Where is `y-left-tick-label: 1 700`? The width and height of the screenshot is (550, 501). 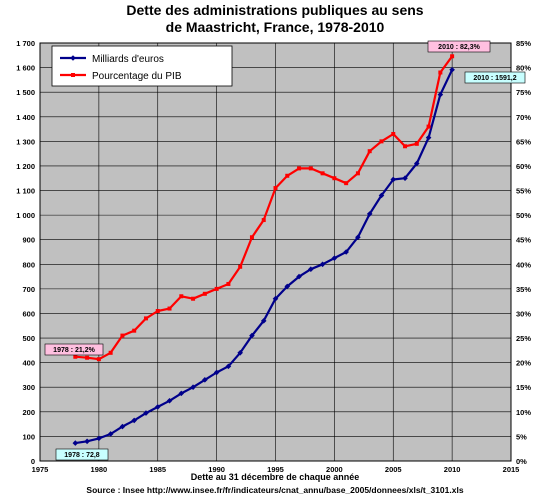
y-left-tick-label: 1 700 is located at coordinates (25, 43).